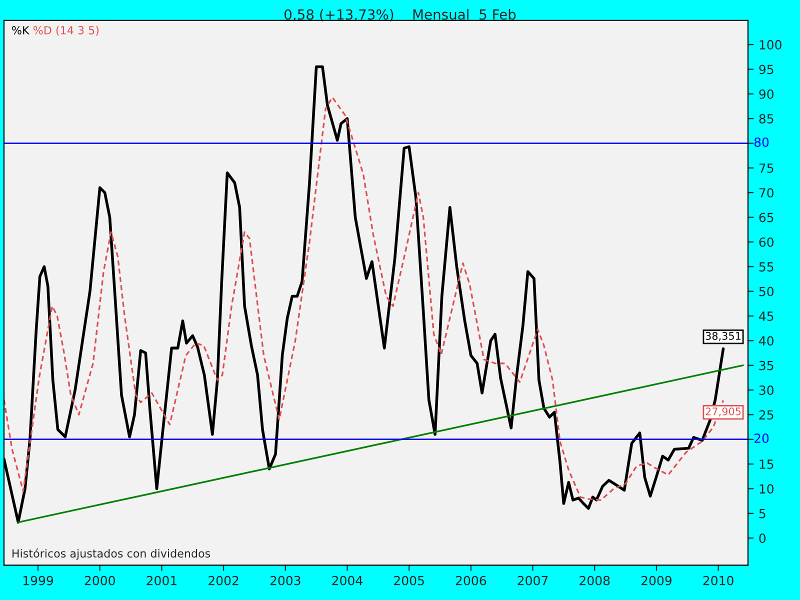  Describe the element at coordinates (595, 581) in the screenshot. I see `x-tick-label: 2008` at that location.